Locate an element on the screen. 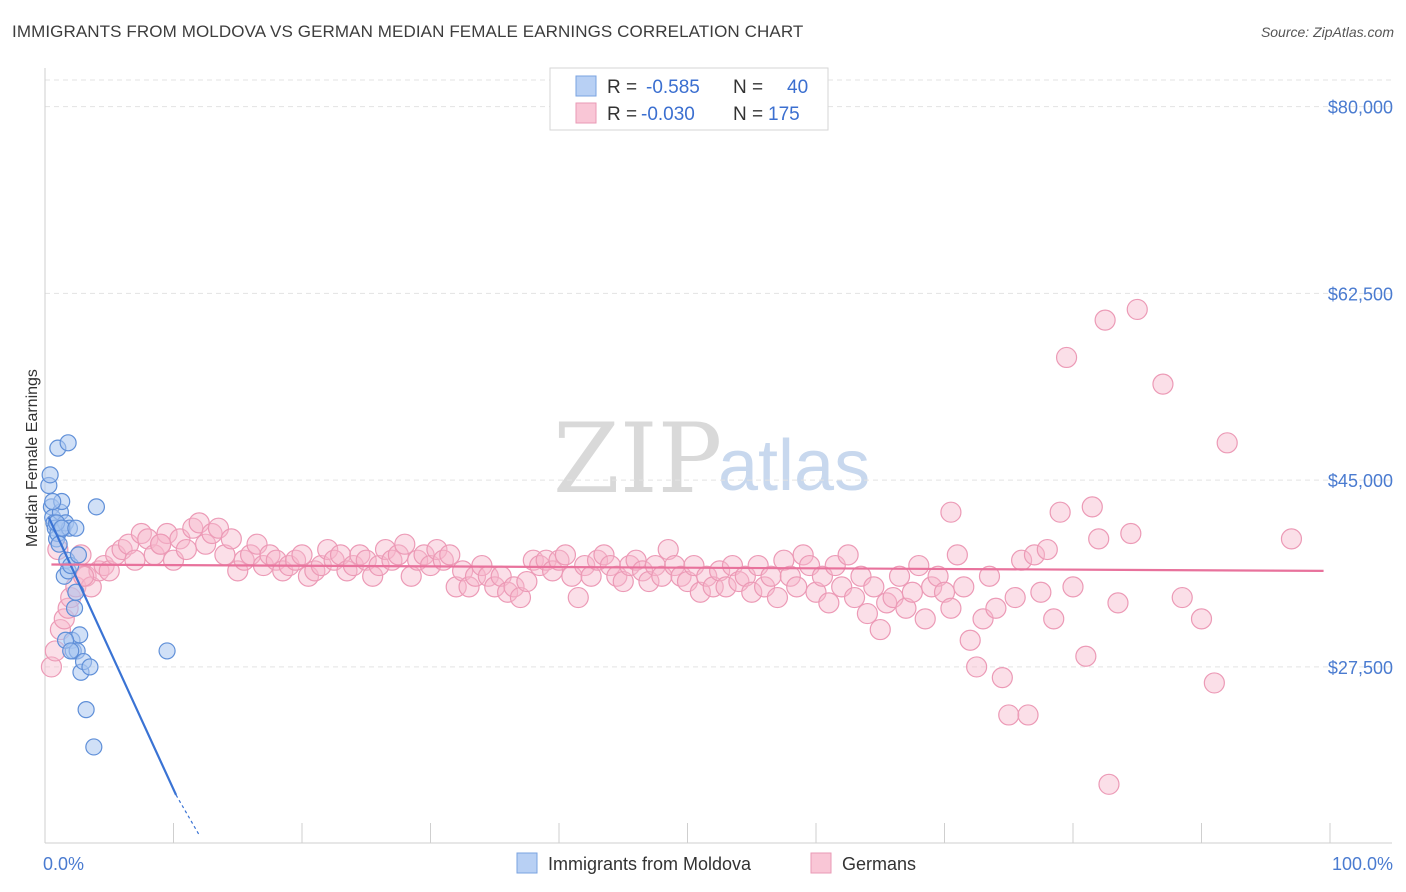 The width and height of the screenshot is (1406, 892). series-legend: Immigrants from Moldova Germans is located at coordinates (716, 863).